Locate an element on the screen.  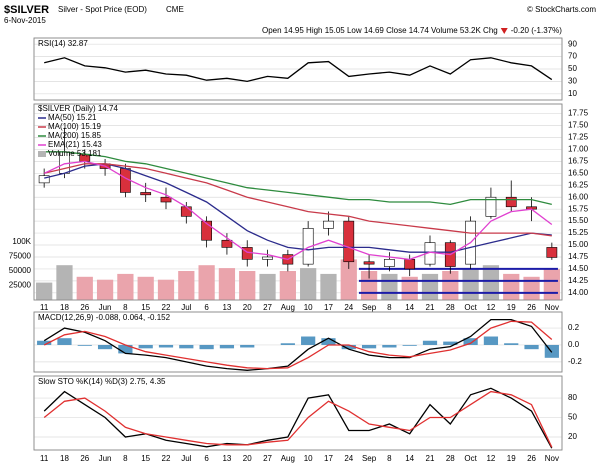
legend-entry: Volume 53,181 is located at coordinates (75, 153).